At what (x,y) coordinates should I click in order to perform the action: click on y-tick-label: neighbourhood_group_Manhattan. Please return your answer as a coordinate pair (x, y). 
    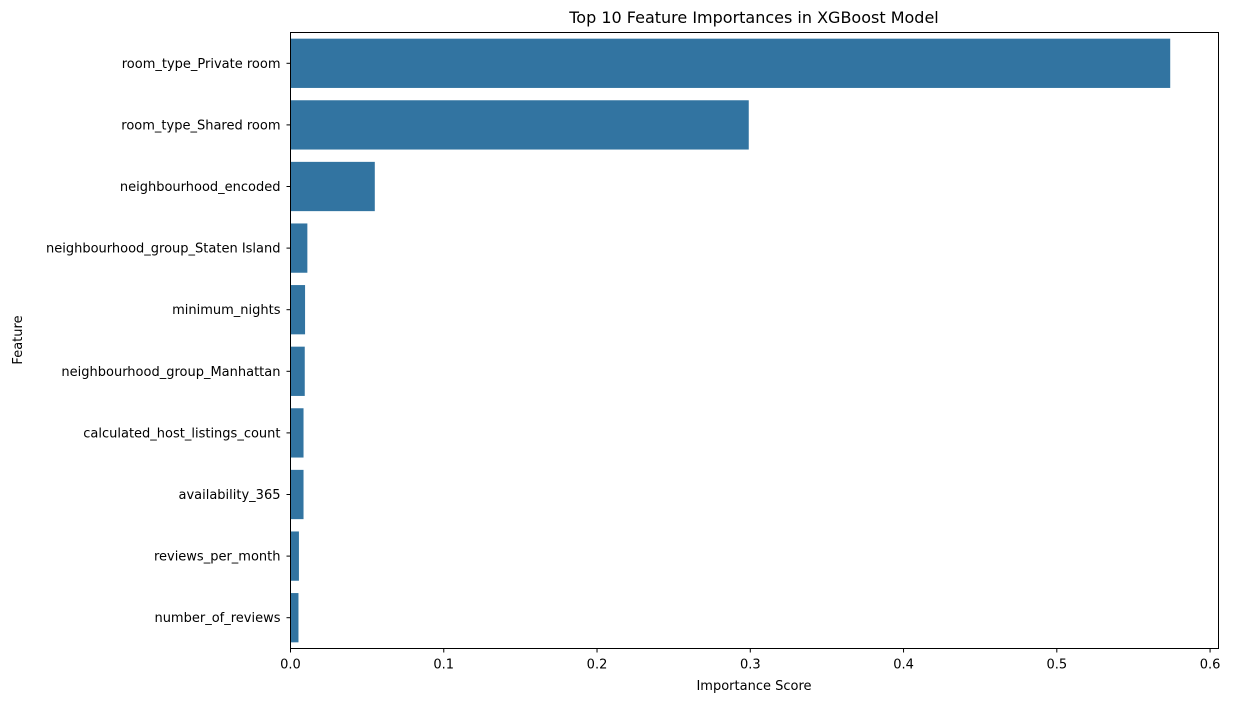
    Looking at the image, I should click on (170, 372).